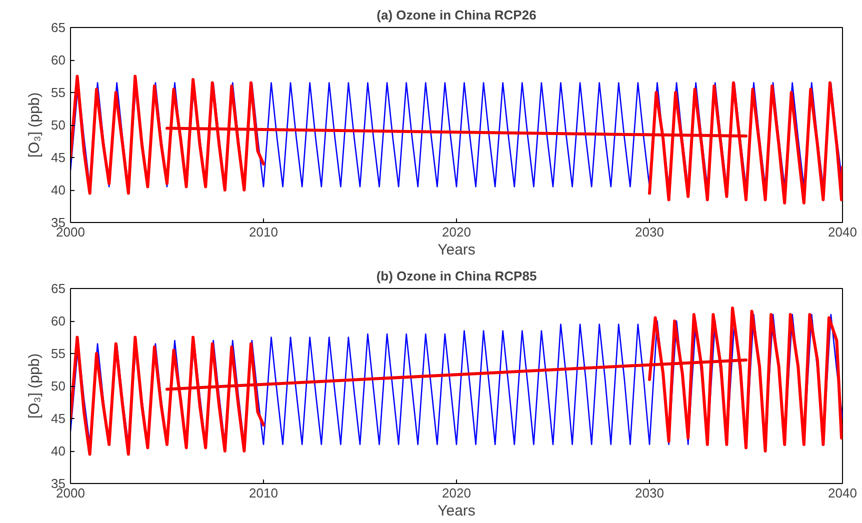 The height and width of the screenshot is (523, 862). What do you see at coordinates (456, 15) in the screenshot?
I see `chart-title: (a) Ozone in China RCP26` at bounding box center [456, 15].